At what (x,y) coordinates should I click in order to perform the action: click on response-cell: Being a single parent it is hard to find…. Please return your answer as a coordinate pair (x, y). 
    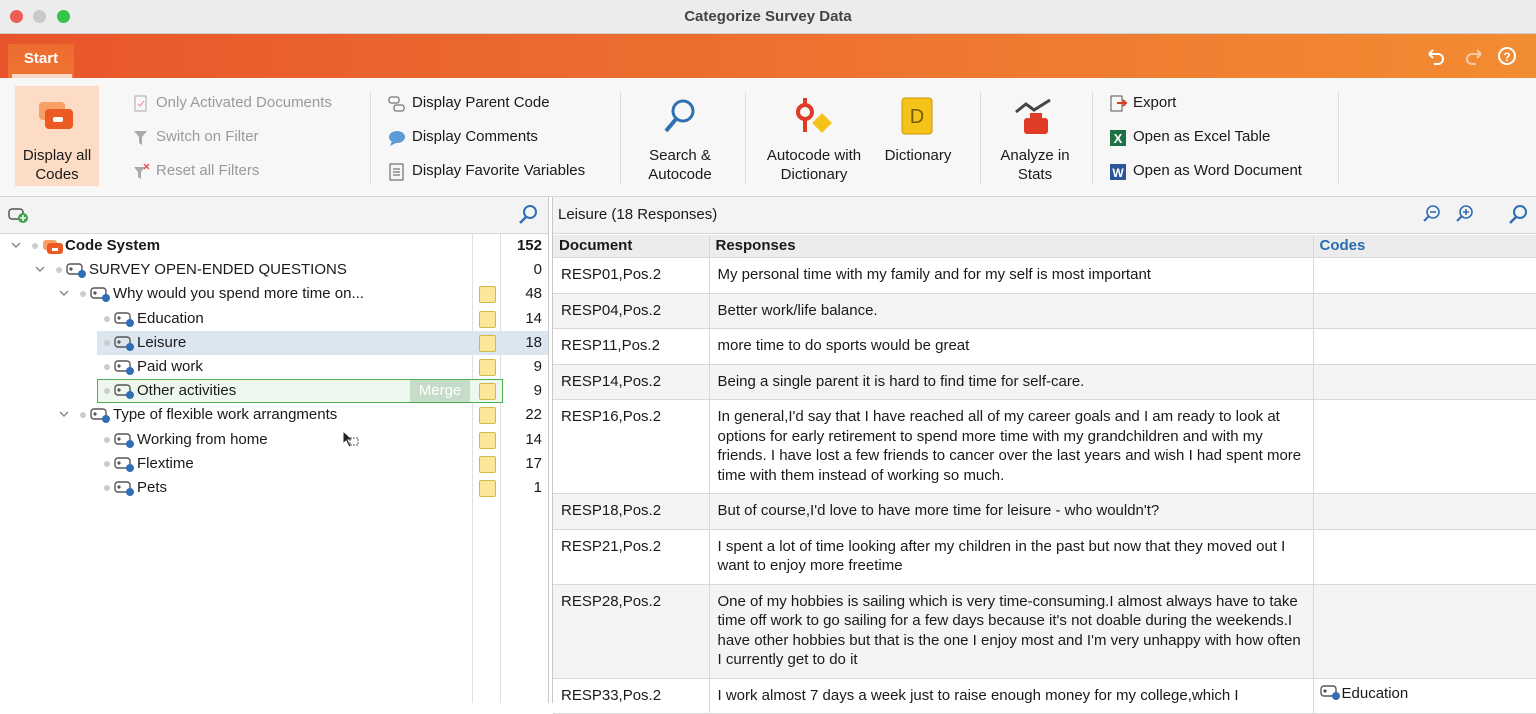
    Looking at the image, I should click on (1011, 382).